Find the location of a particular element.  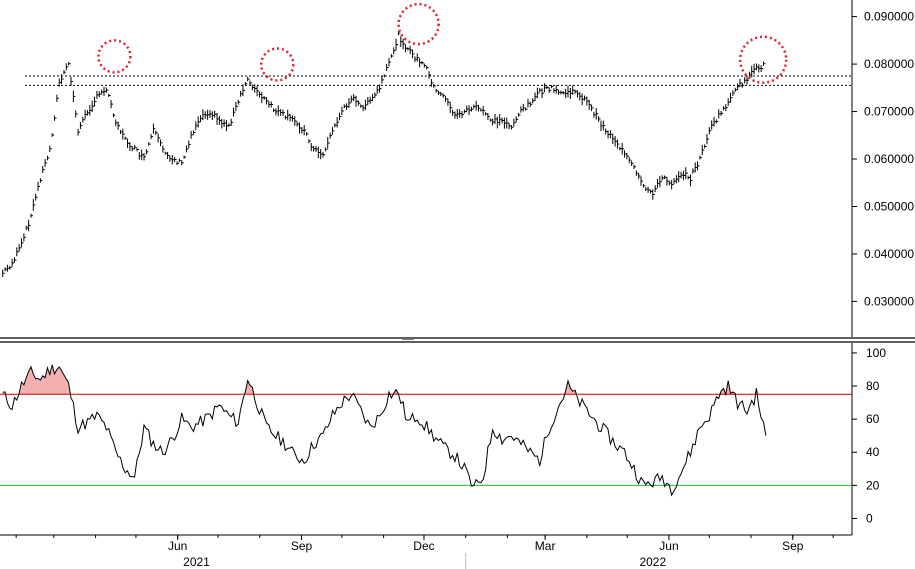

osc-y-tick-label: 80 is located at coordinates (873, 386).